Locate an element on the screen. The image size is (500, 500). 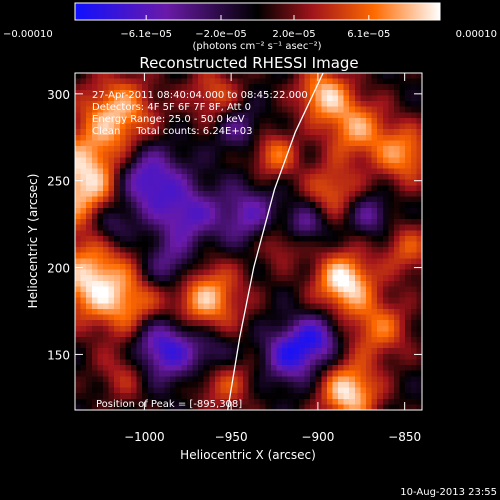
y-tick-label: 200 is located at coordinates (58, 269).